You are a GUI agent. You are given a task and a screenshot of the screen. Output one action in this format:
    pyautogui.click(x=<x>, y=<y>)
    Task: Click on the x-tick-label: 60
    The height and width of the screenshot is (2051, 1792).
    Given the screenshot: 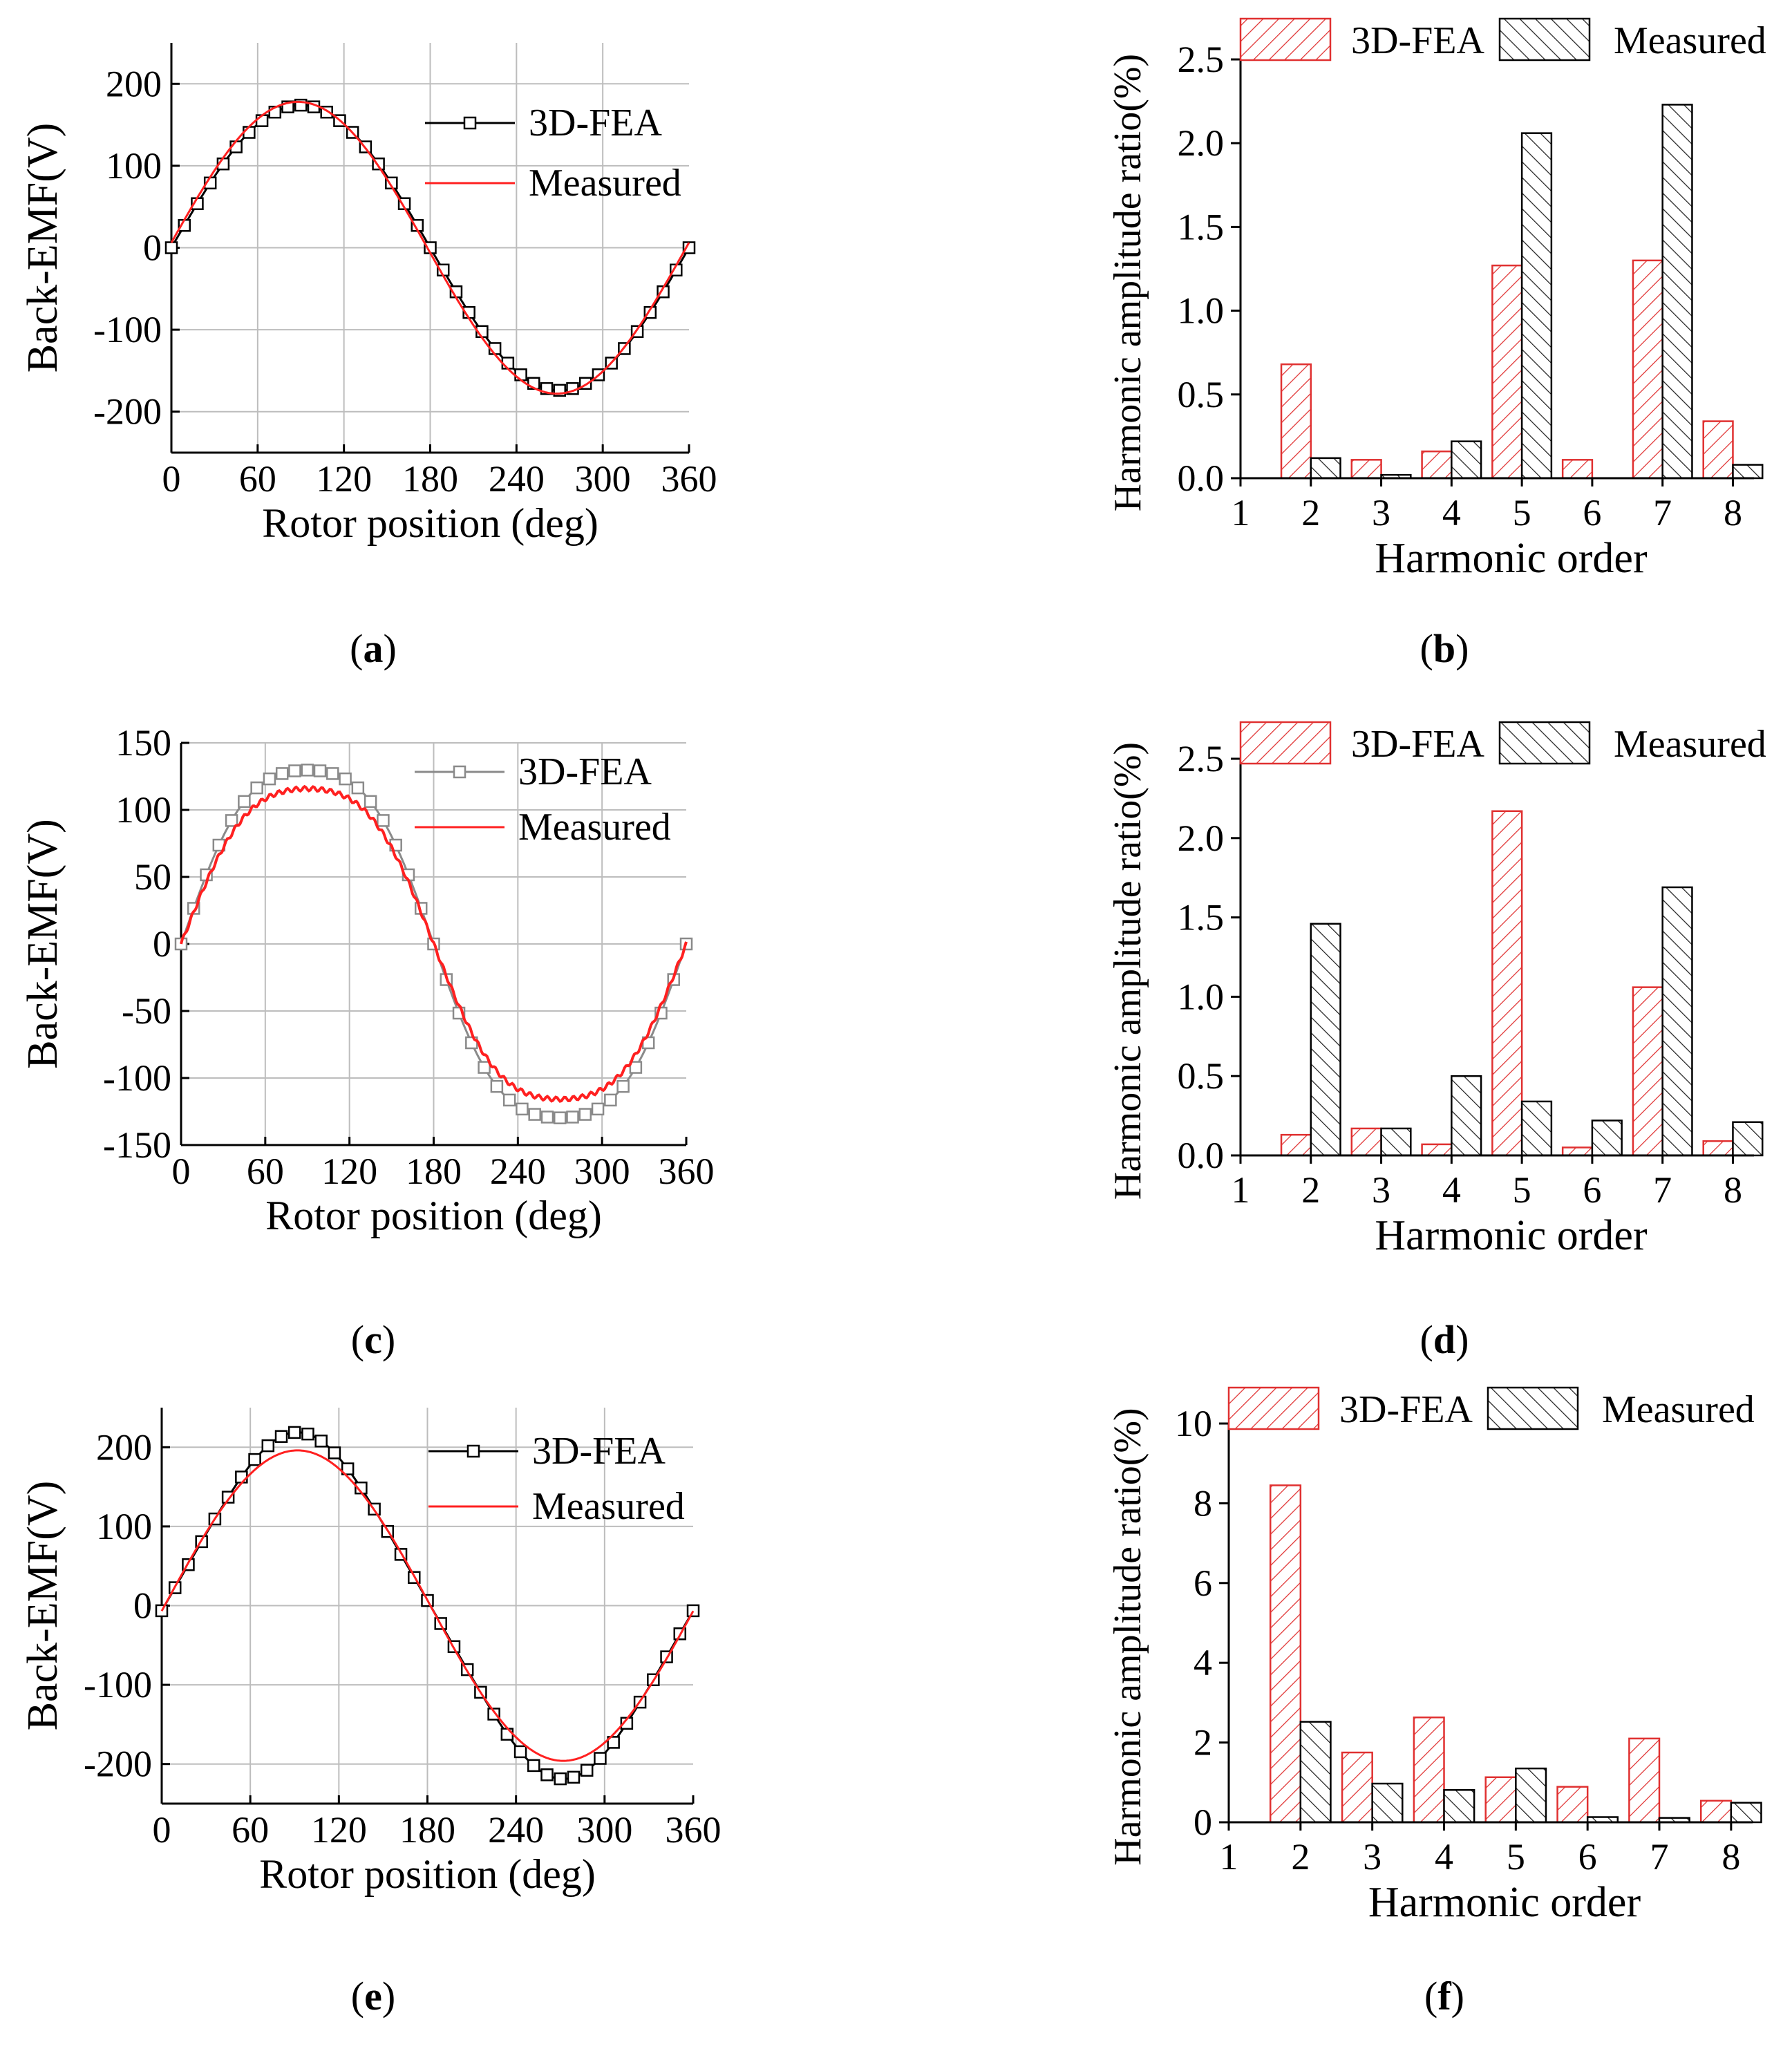 What is the action you would take?
    pyautogui.click(x=250, y=1830)
    